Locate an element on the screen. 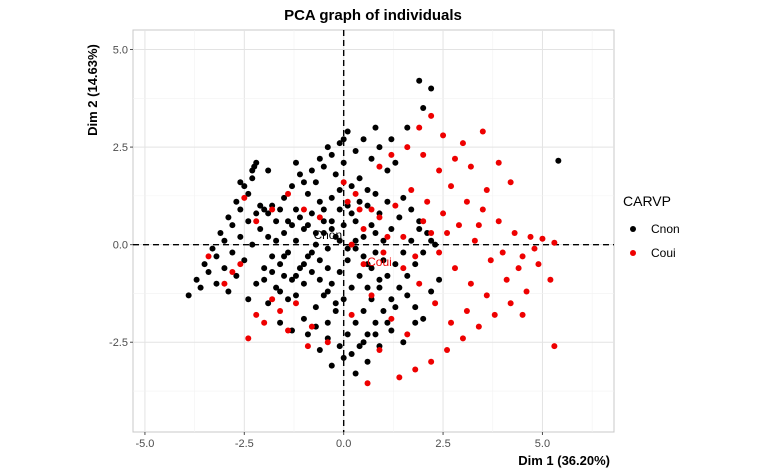 Image resolution: width=770 pixels, height=475 pixels. y-tick-label: 2.5 is located at coordinates (120, 148).